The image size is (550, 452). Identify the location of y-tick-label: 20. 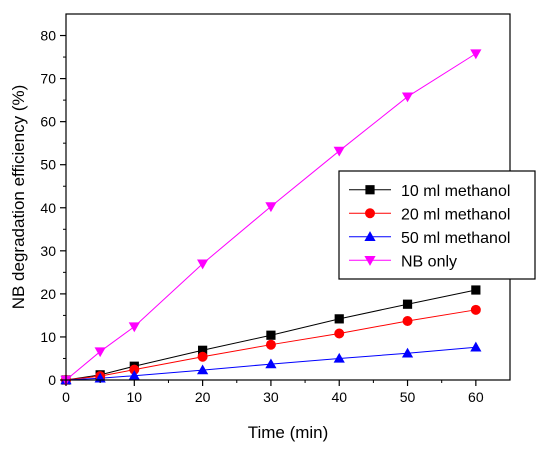
(48, 294).